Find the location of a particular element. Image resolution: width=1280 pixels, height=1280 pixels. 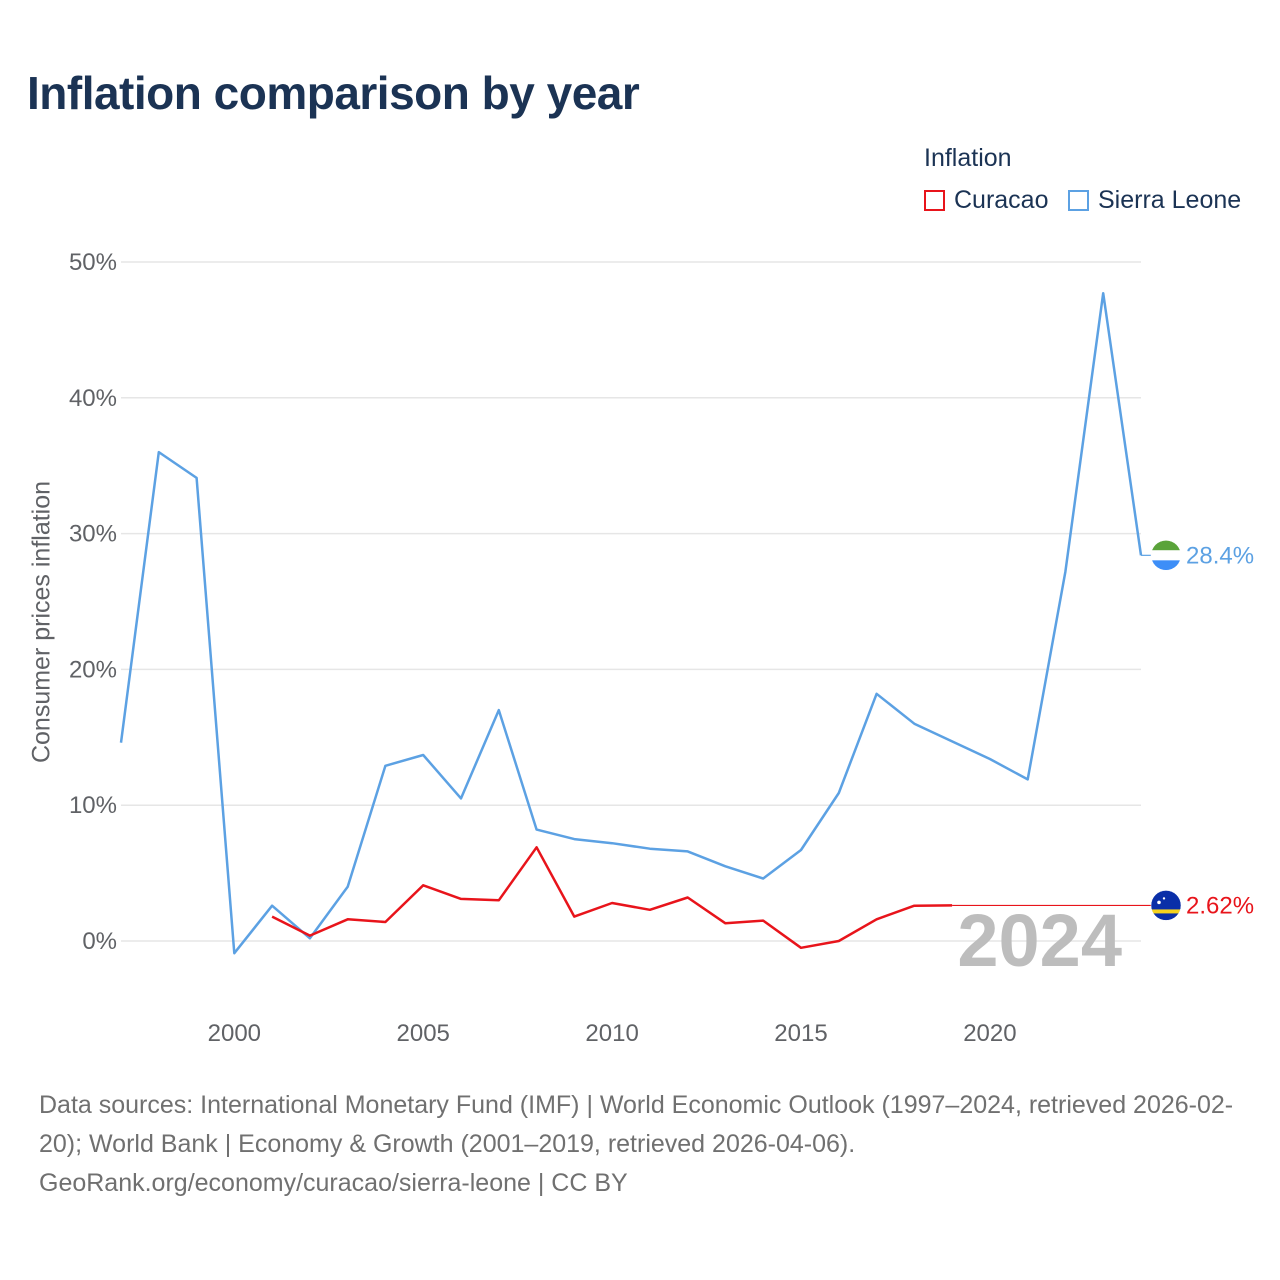

legend-title: Inflation is located at coordinates (968, 158).